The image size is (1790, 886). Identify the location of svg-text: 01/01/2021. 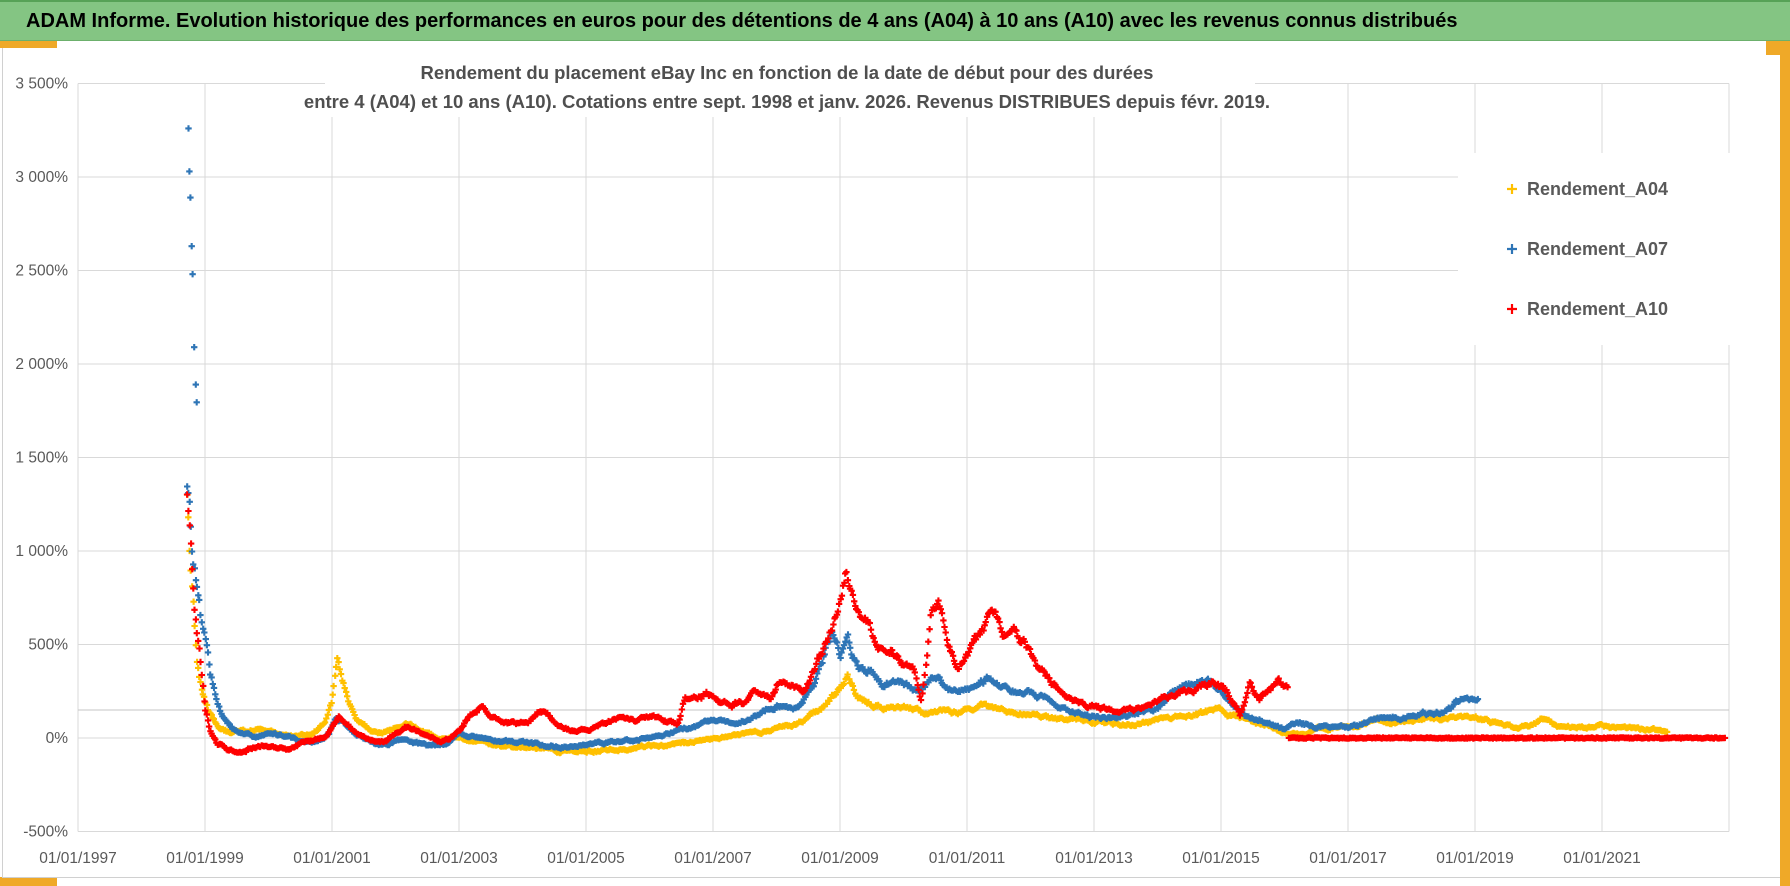
(1602, 858).